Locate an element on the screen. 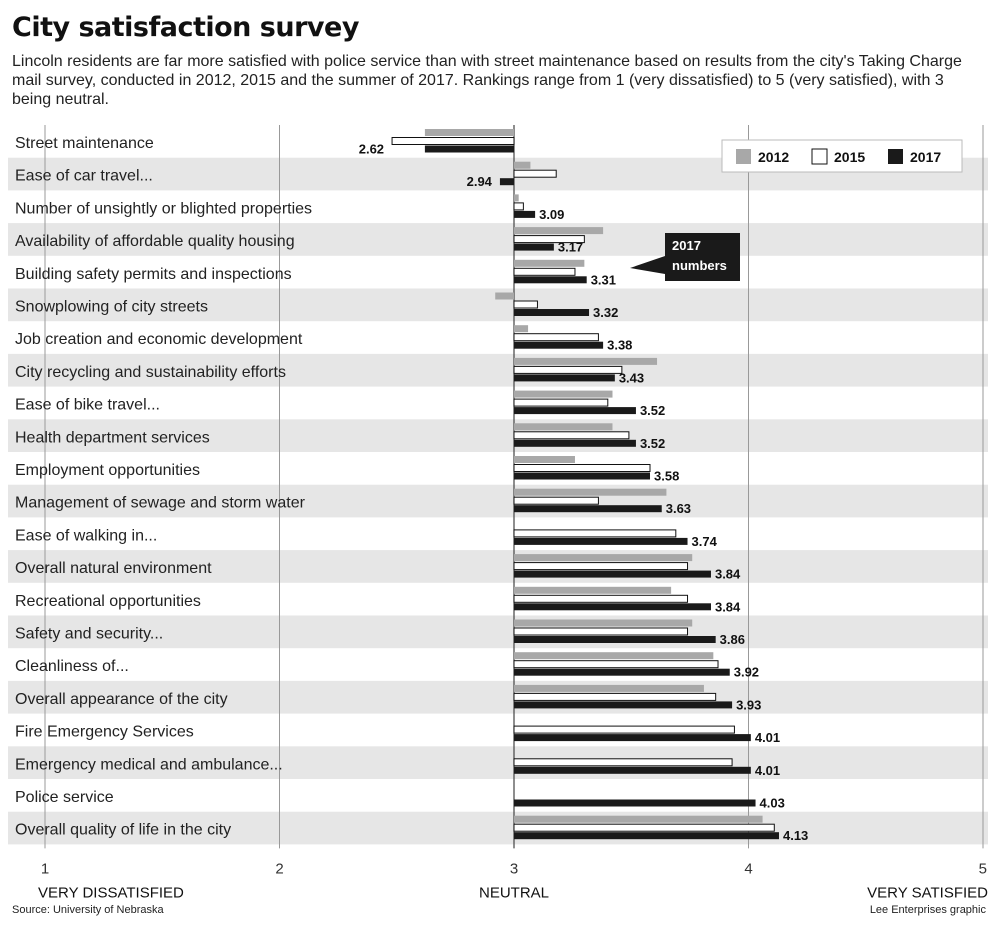 The width and height of the screenshot is (1002, 929). chart-title: City satisfaction survey is located at coordinates (185, 27).